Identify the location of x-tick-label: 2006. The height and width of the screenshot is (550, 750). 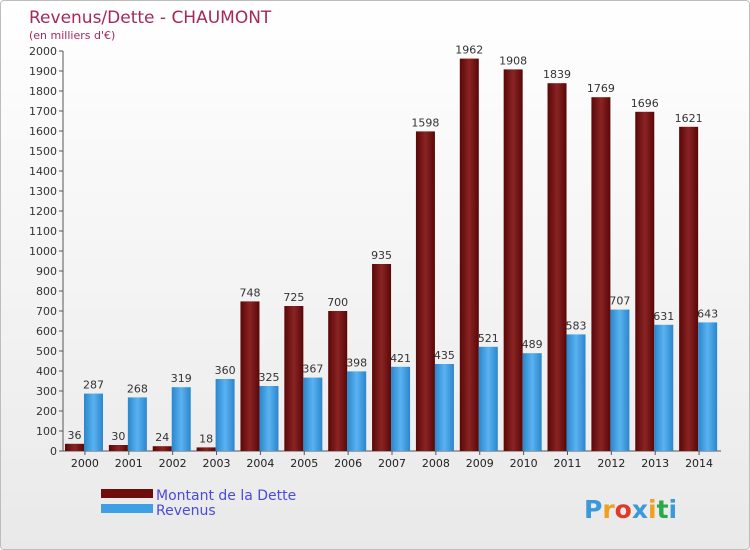
(348, 463).